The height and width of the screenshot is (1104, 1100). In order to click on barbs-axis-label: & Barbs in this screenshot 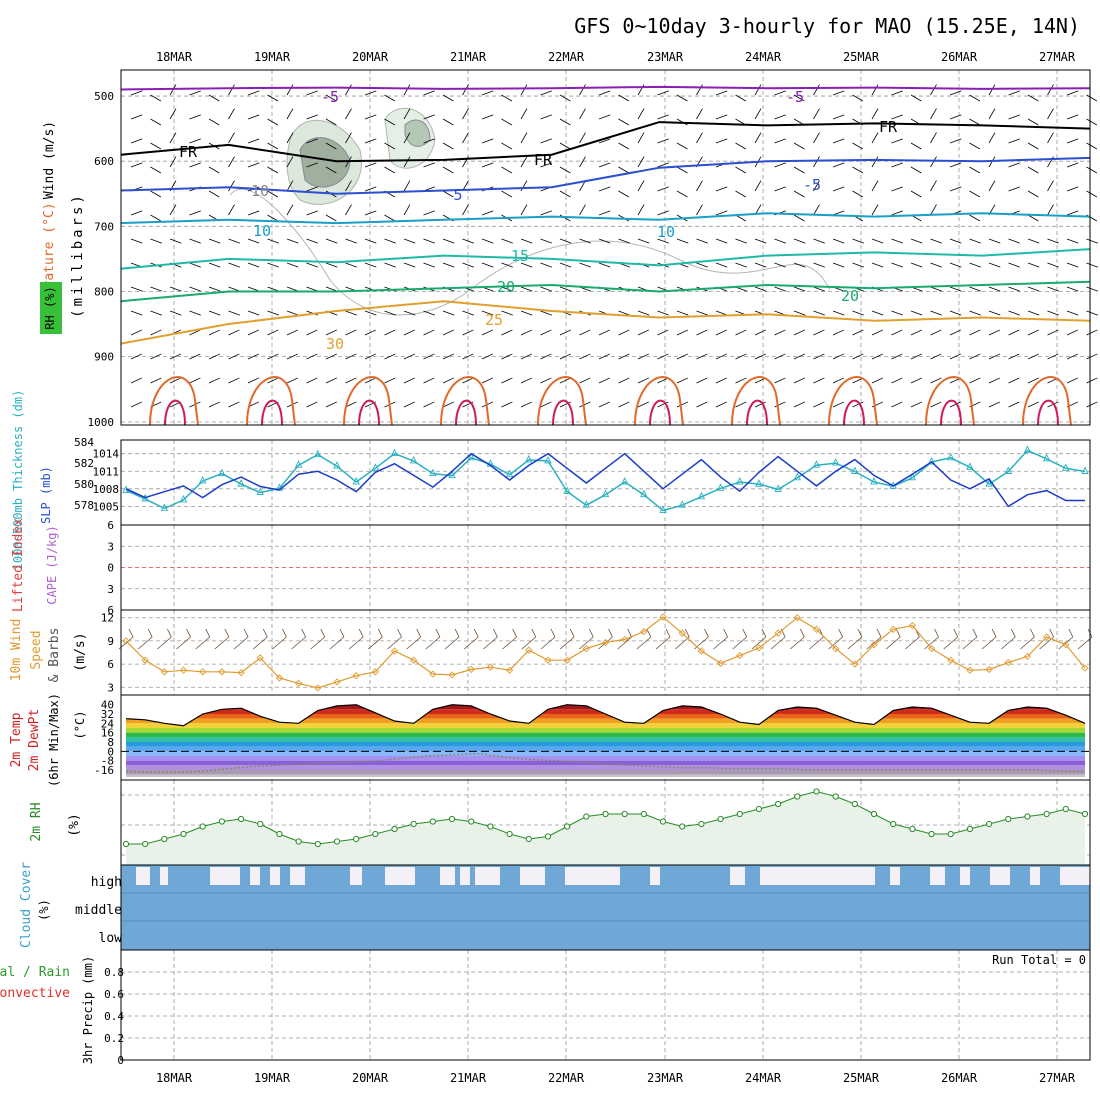, I will do `click(54, 655)`.